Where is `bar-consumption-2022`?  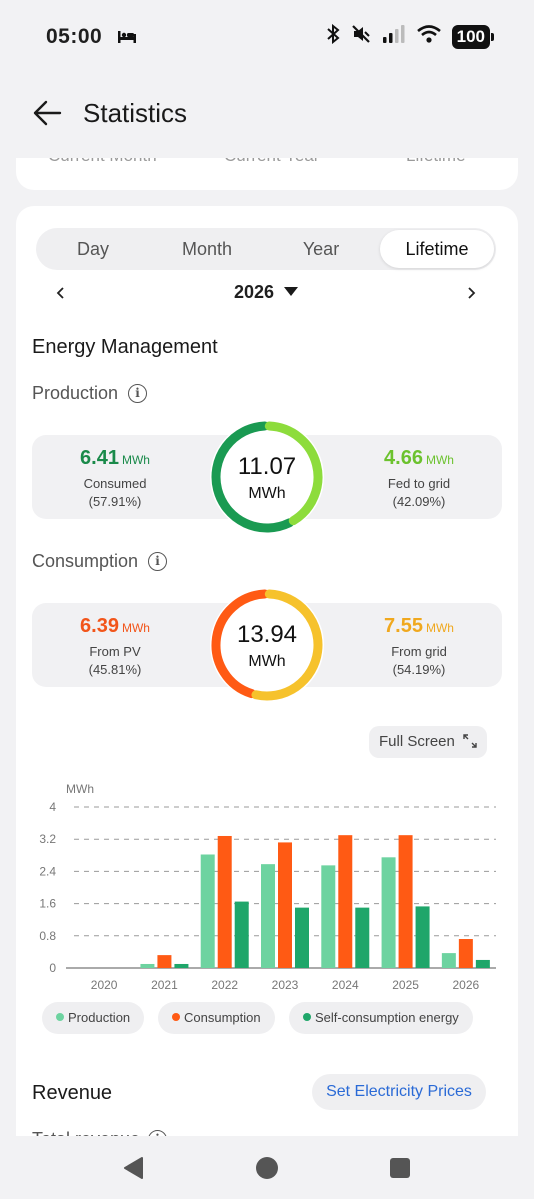
bar-consumption-2022 is located at coordinates (224, 901).